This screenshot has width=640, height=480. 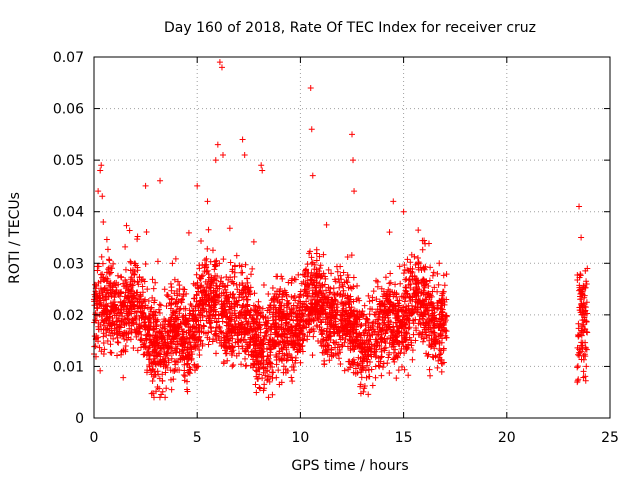 I want to click on y-axis-label: ROTI / TECUs, so click(x=15, y=238).